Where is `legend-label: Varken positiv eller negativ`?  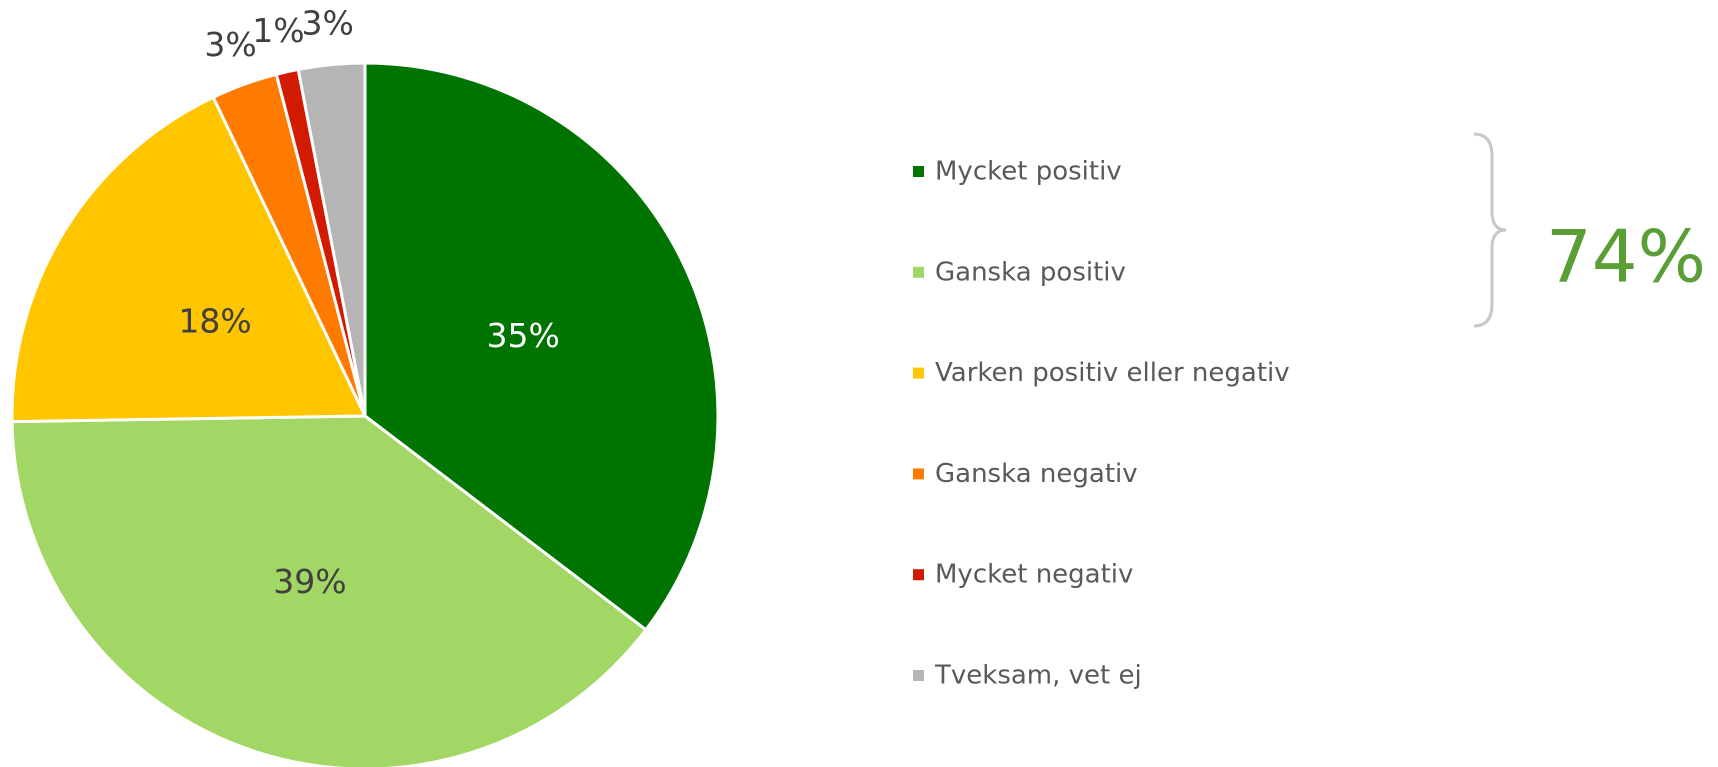 legend-label: Varken positiv eller negativ is located at coordinates (1112, 373).